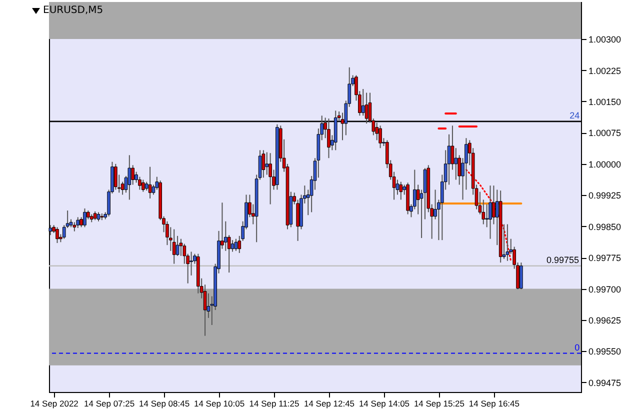 The height and width of the screenshot is (411, 625). I want to click on x-tick-label: 14 Sep 12:45, so click(329, 403).